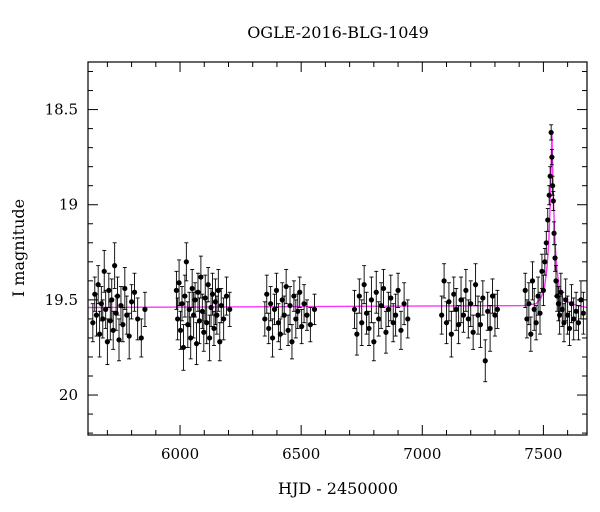  Describe the element at coordinates (543, 454) in the screenshot. I see `x-tick-label: 7500` at that location.